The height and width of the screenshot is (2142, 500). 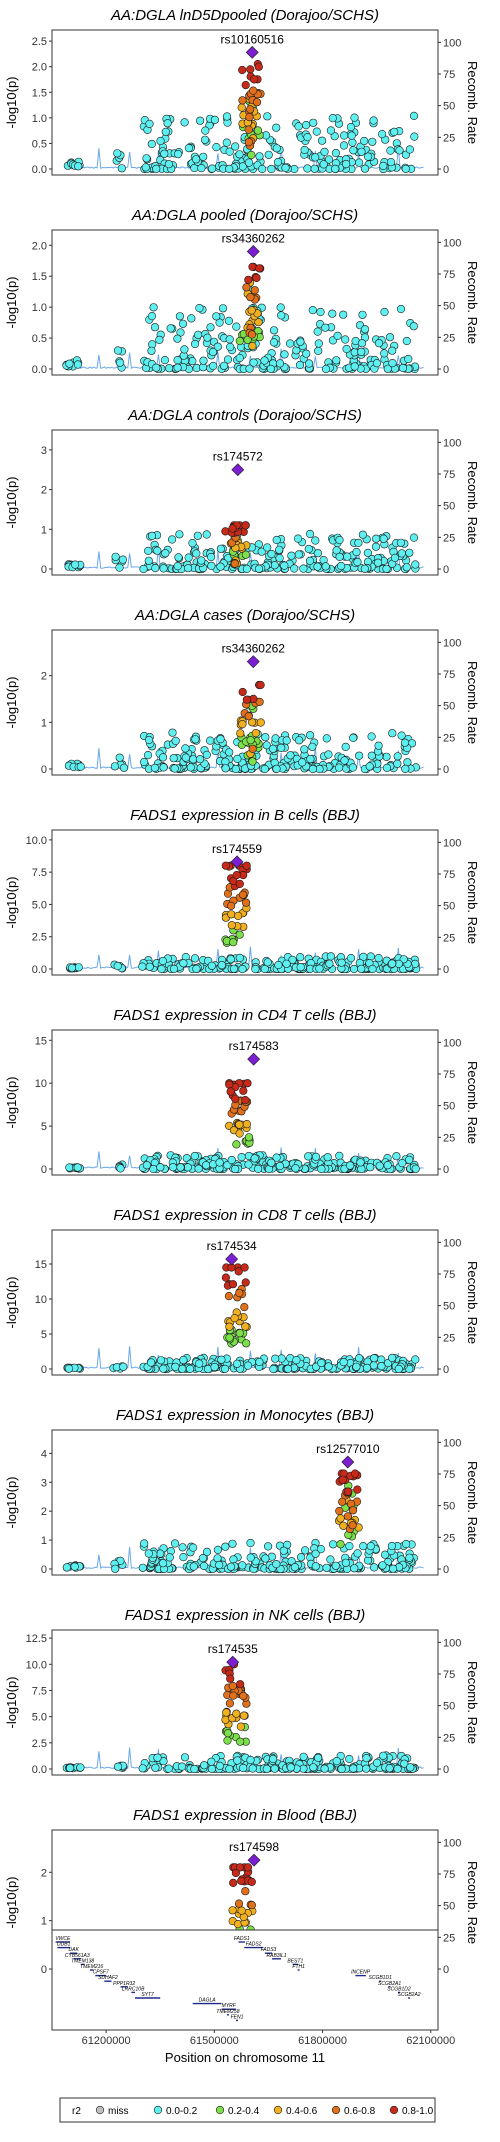 I want to click on y2-tick-label: 25, so click(x=449, y=338).